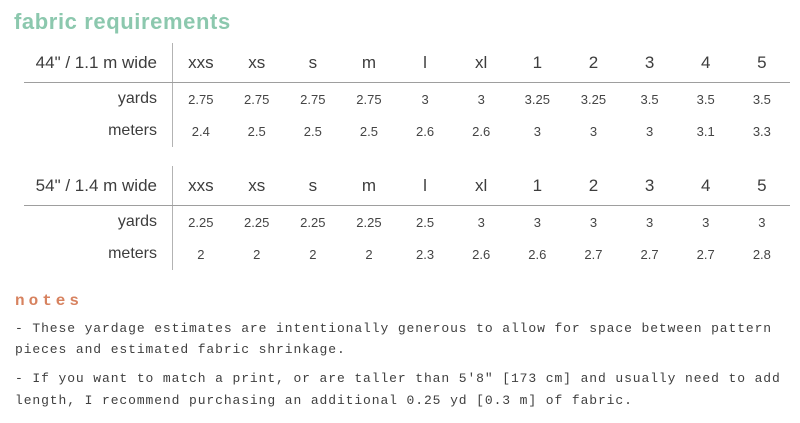 The image size is (800, 423). Describe the element at coordinates (122, 21) in the screenshot. I see `page-title: fabric requirements` at that location.